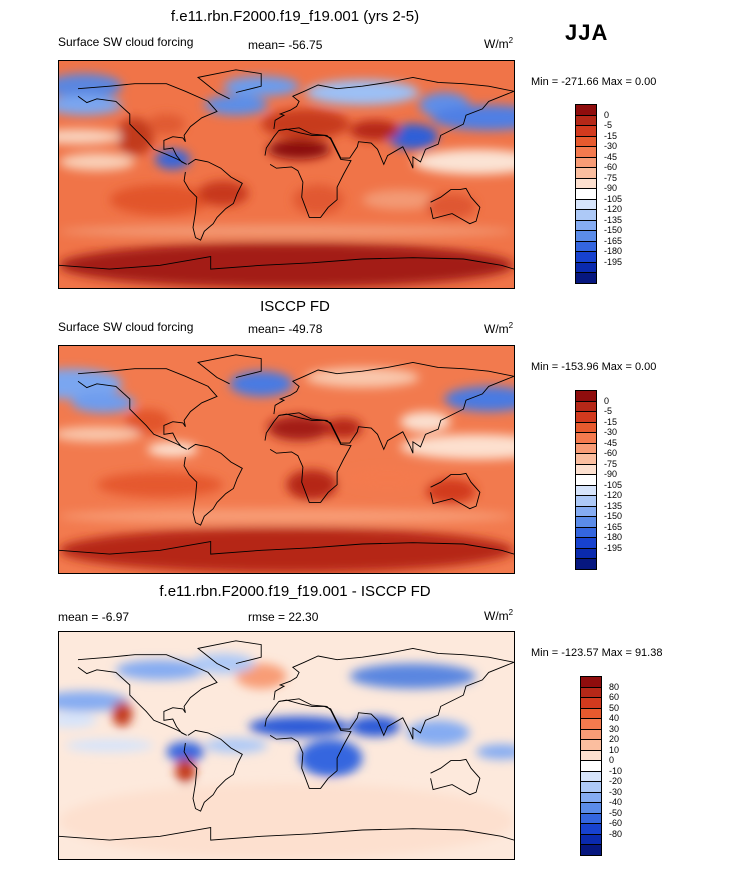 This screenshot has width=733, height=872. What do you see at coordinates (499, 328) in the screenshot?
I see `panel-2-units: W/m2` at bounding box center [499, 328].